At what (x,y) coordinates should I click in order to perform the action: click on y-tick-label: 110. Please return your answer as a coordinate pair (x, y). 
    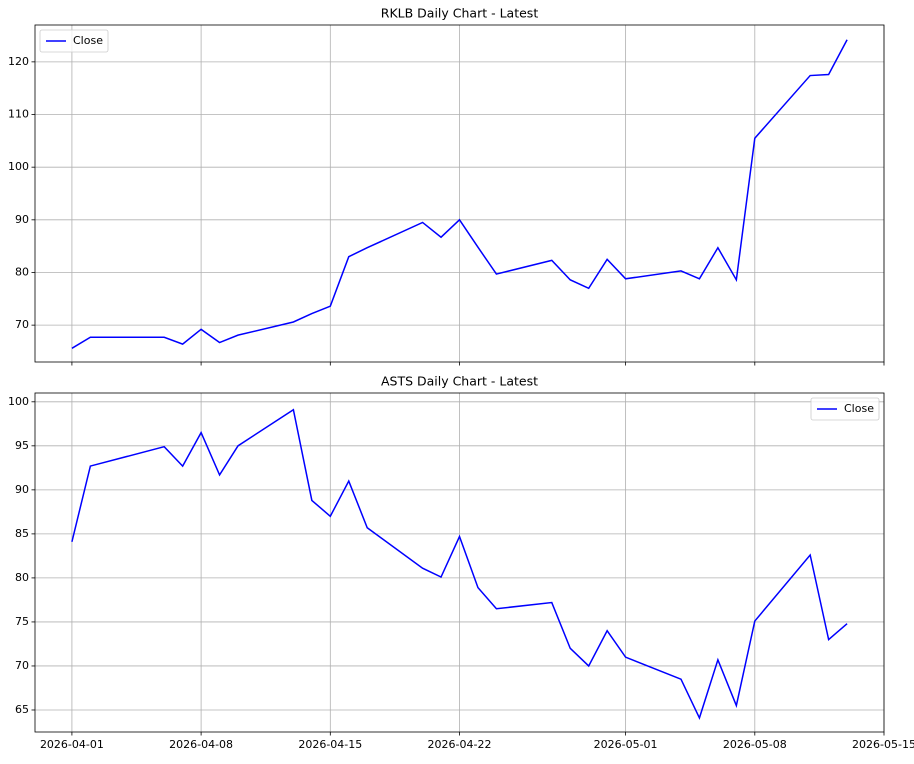
    Looking at the image, I should click on (18, 114).